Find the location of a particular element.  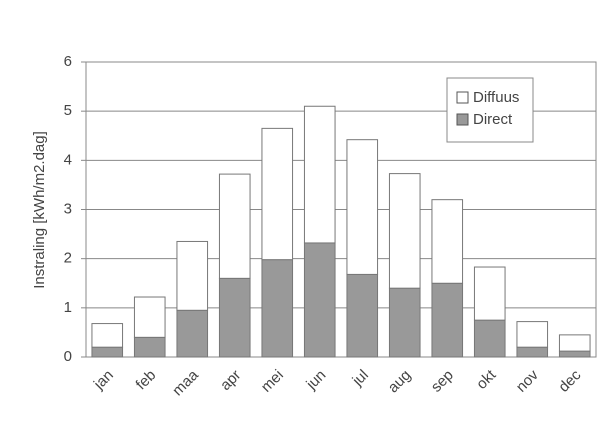

y-tick-label: 5 is located at coordinates (68, 110).